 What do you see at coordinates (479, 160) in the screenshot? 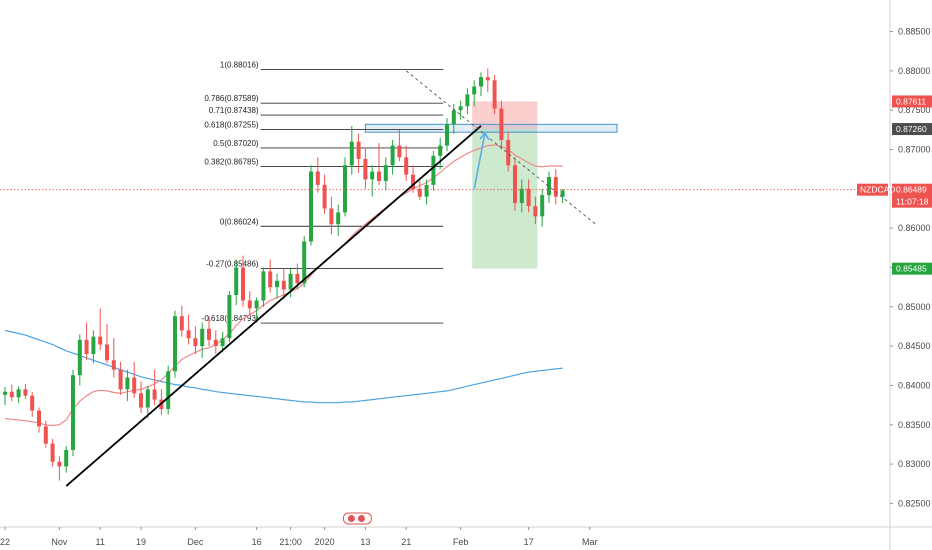
I see `projection-arrow` at bounding box center [479, 160].